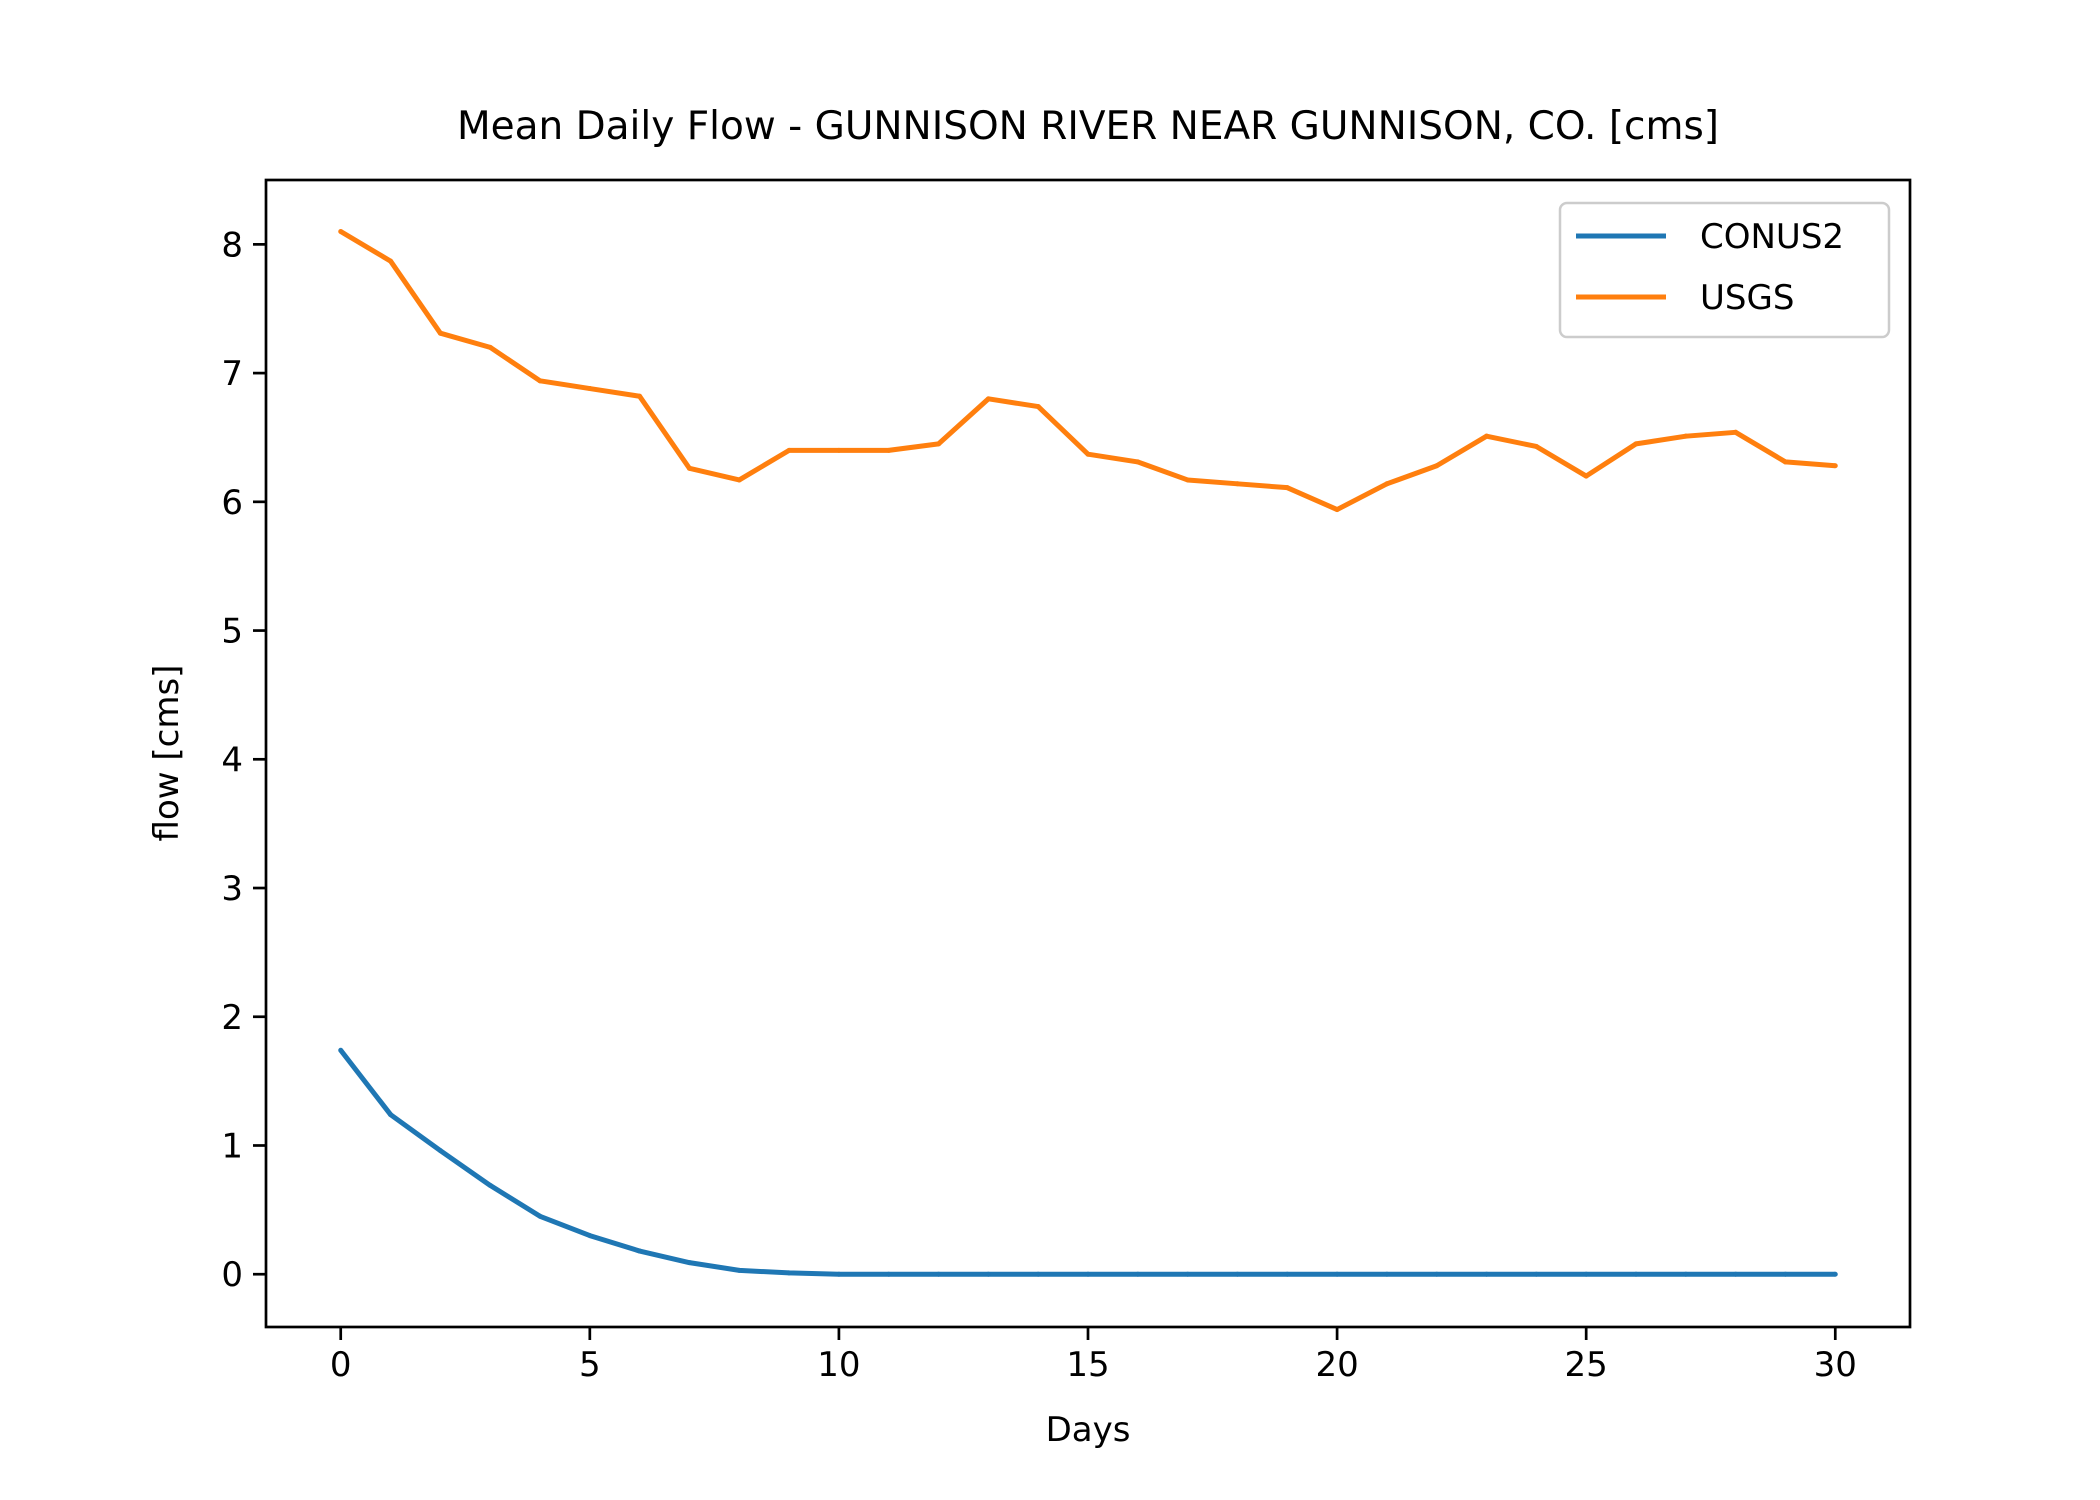 The image size is (2100, 1500). Describe the element at coordinates (232, 374) in the screenshot. I see `y-tick-label: 7` at that location.